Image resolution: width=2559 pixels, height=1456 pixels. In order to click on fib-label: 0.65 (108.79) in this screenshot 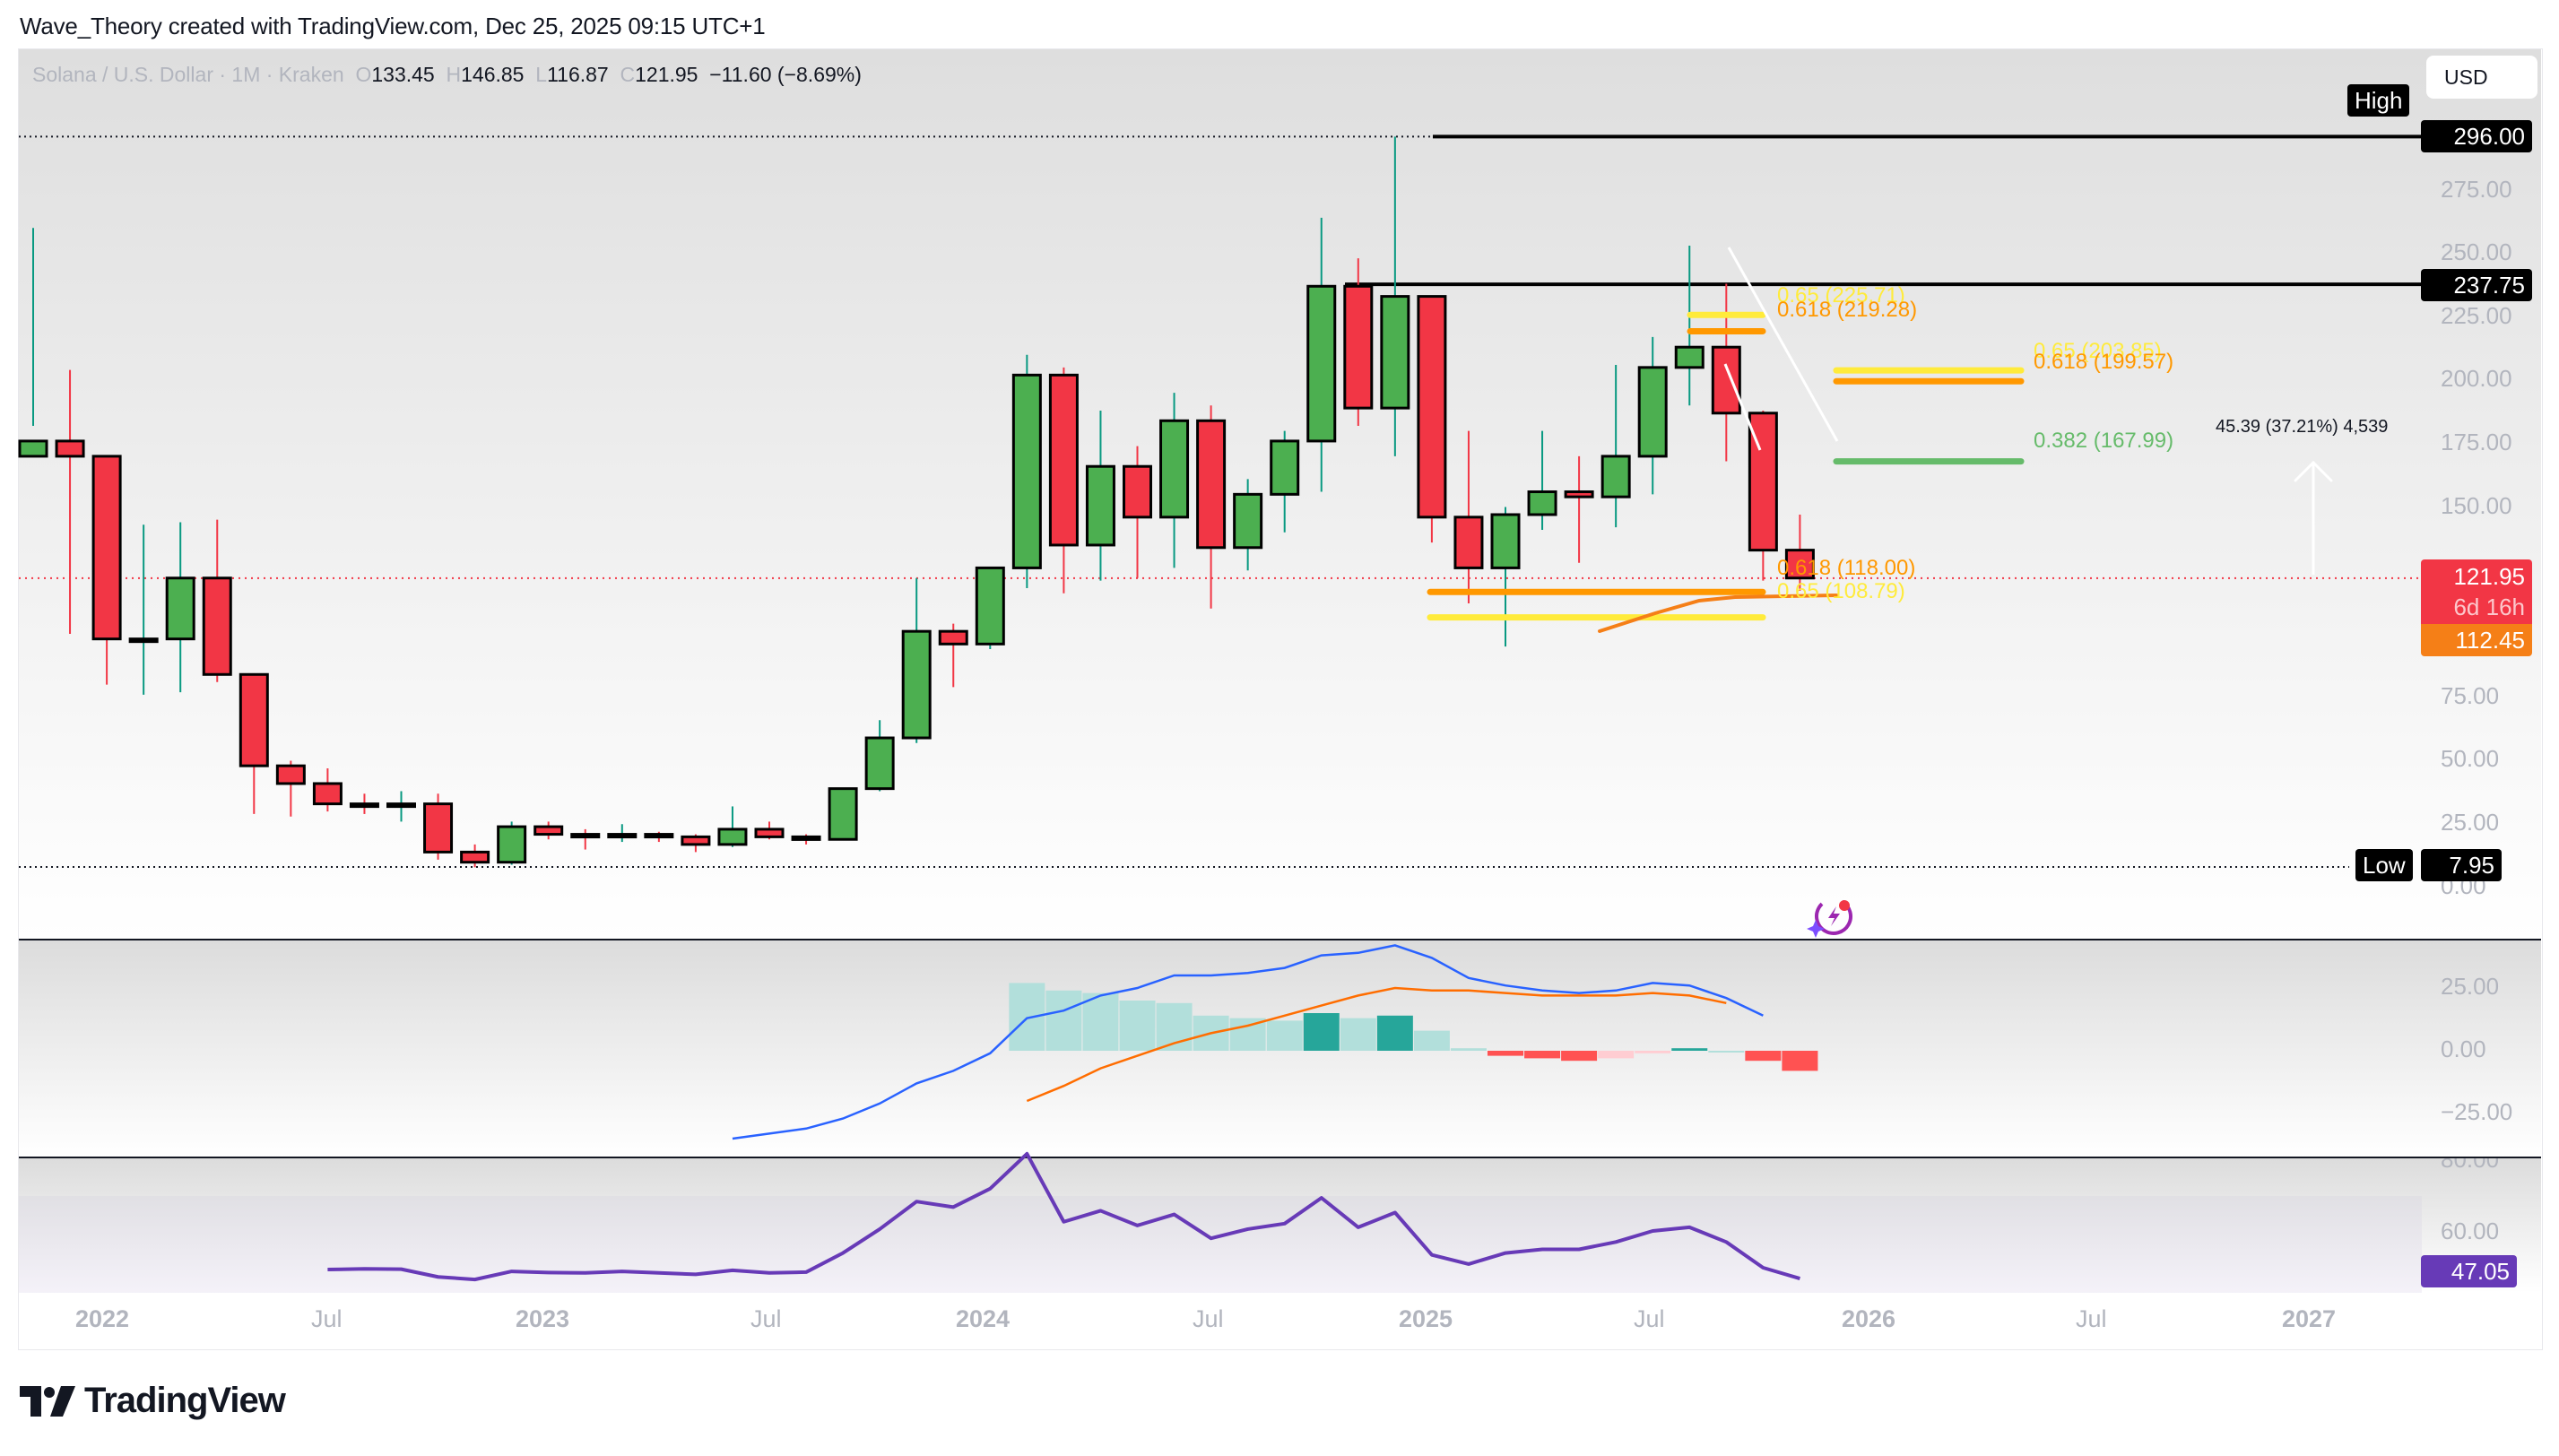, I will do `click(1841, 591)`.